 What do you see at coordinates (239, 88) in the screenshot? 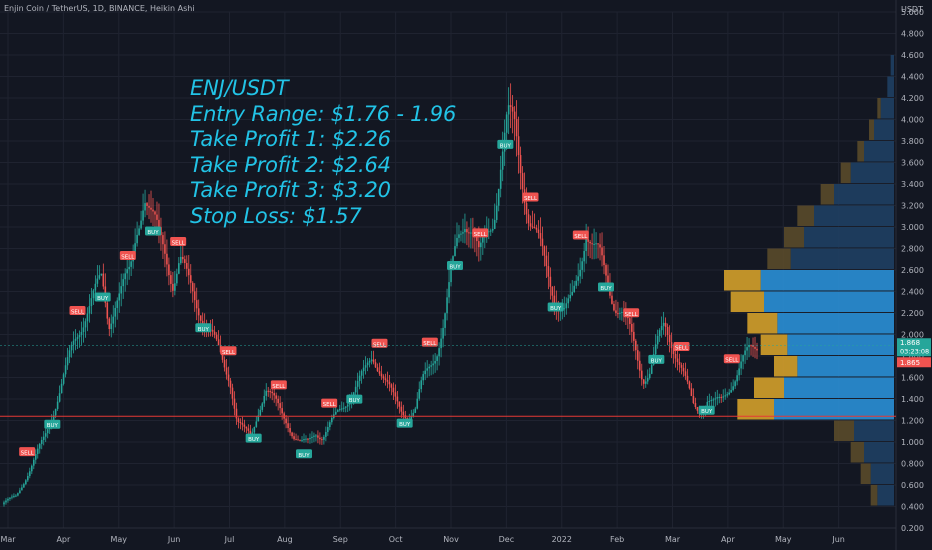
I see `annotation-line-pair: ENJ/USDT` at bounding box center [239, 88].